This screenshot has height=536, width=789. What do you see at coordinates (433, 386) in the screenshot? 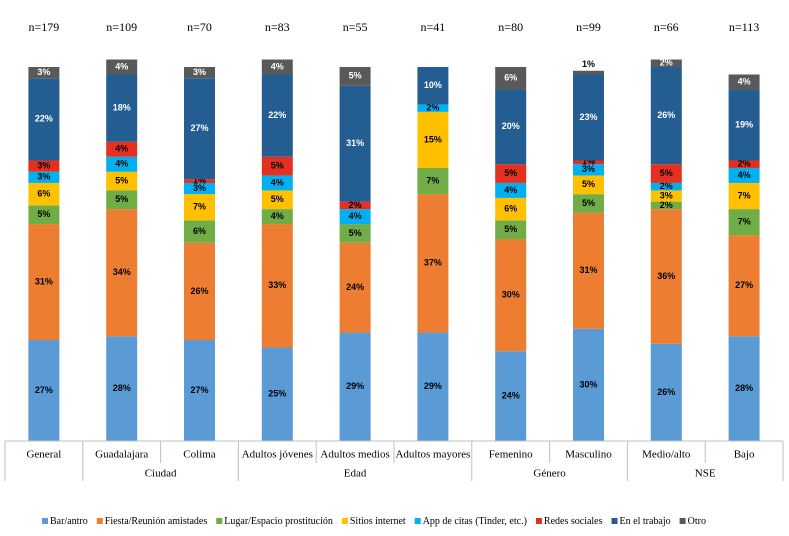
I see `value-label: 29%` at bounding box center [433, 386].